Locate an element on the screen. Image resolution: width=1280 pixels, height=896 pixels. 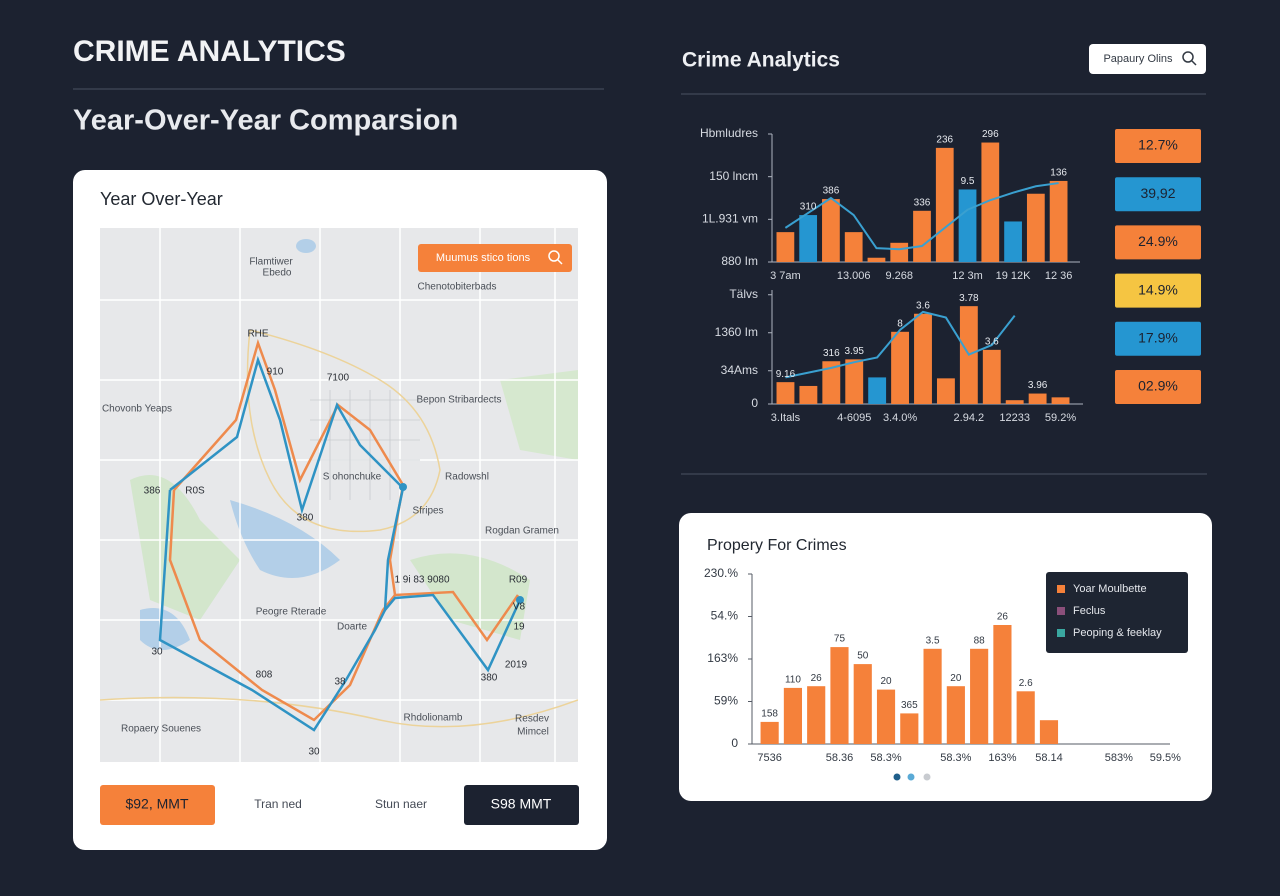
tab-label: Tran ned is located at coordinates (278, 804).